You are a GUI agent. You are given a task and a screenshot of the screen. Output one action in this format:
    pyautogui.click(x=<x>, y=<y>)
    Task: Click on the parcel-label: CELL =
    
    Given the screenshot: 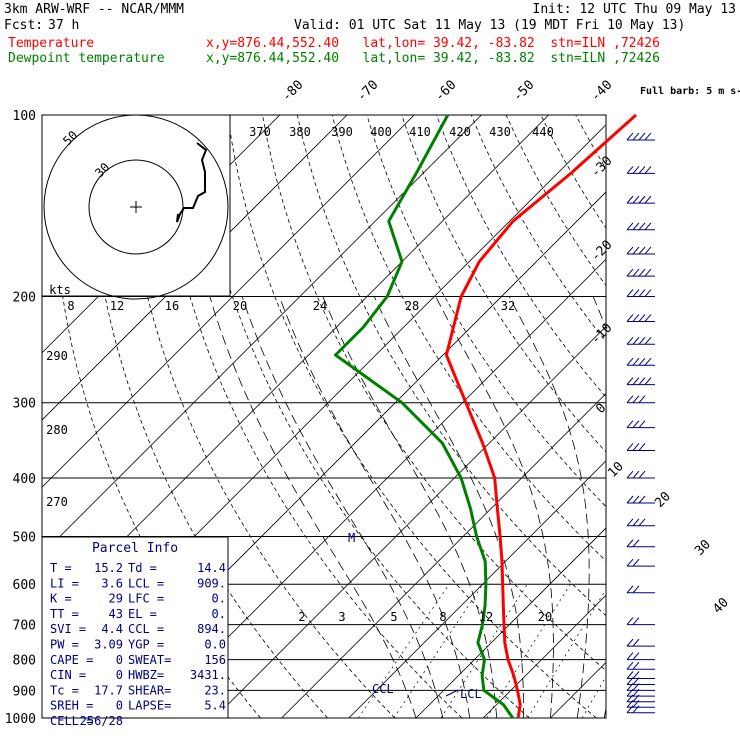 What is the action you would take?
    pyautogui.click(x=71, y=721)
    